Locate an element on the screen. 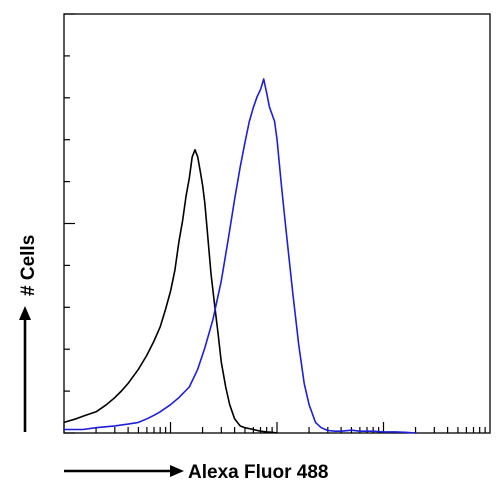 The height and width of the screenshot is (503, 497). y-axis-arrow-head is located at coordinates (25, 313).